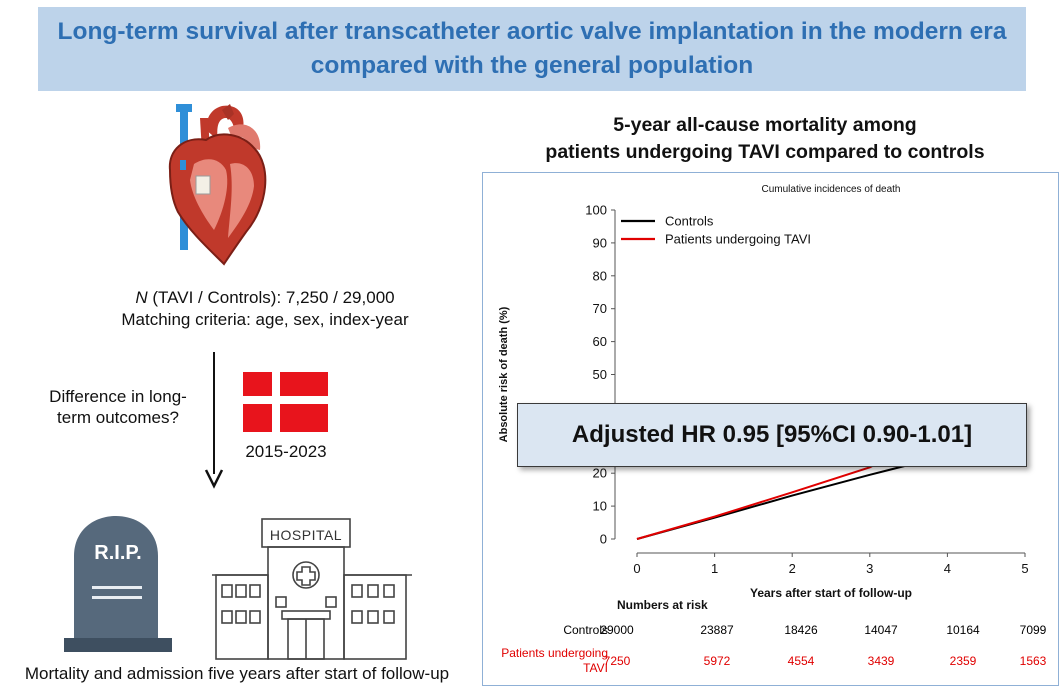  I want to click on x-axis-label: Years after start of follow-up, so click(831, 593).